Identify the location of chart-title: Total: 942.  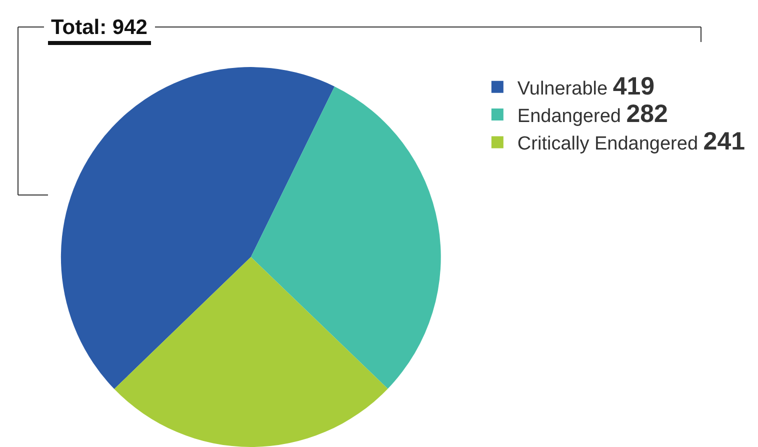
(99, 27).